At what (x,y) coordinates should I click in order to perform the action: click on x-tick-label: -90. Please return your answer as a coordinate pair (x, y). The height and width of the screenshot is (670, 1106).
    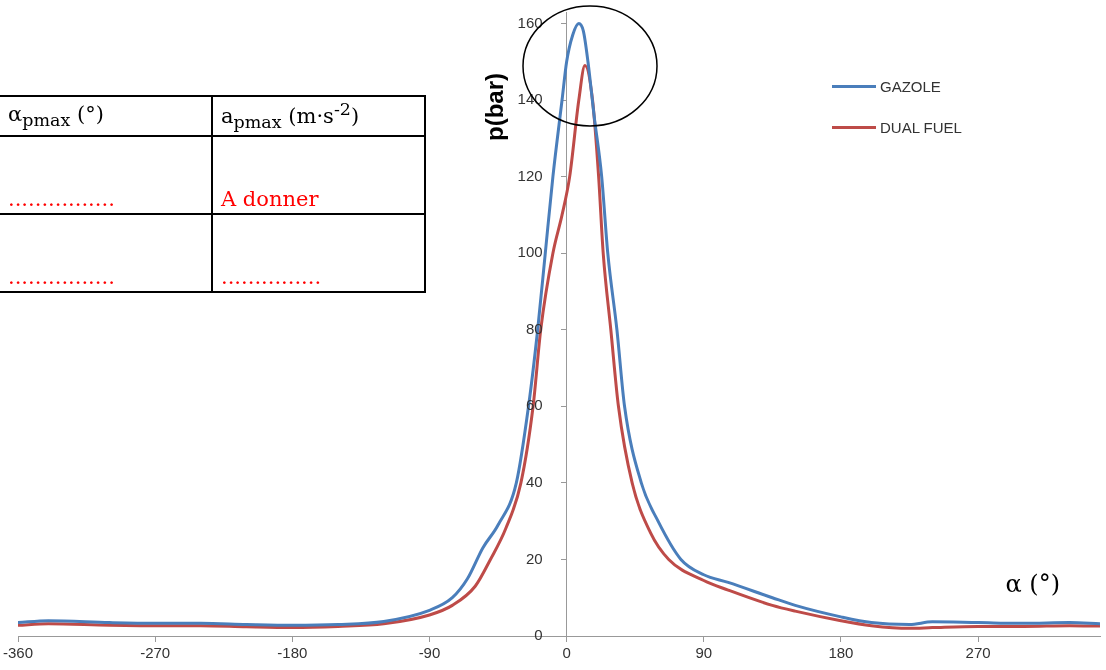
    Looking at the image, I should click on (429, 653).